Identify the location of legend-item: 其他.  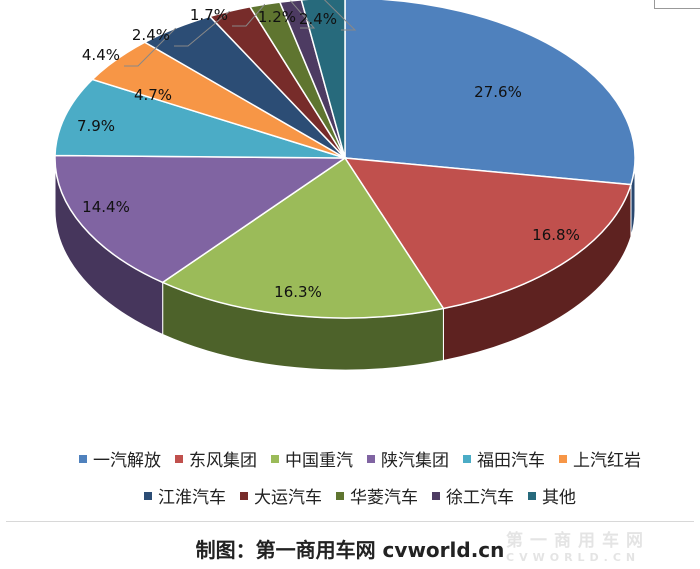
(552, 495).